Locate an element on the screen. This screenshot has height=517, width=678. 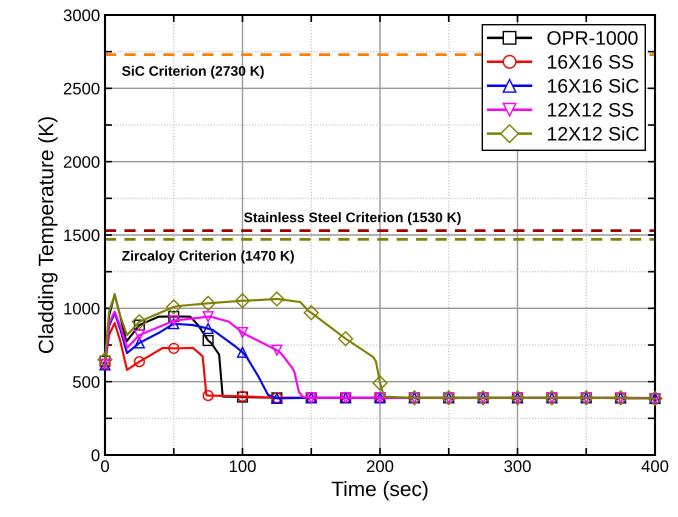
x-tick-label: 200 is located at coordinates (380, 466).